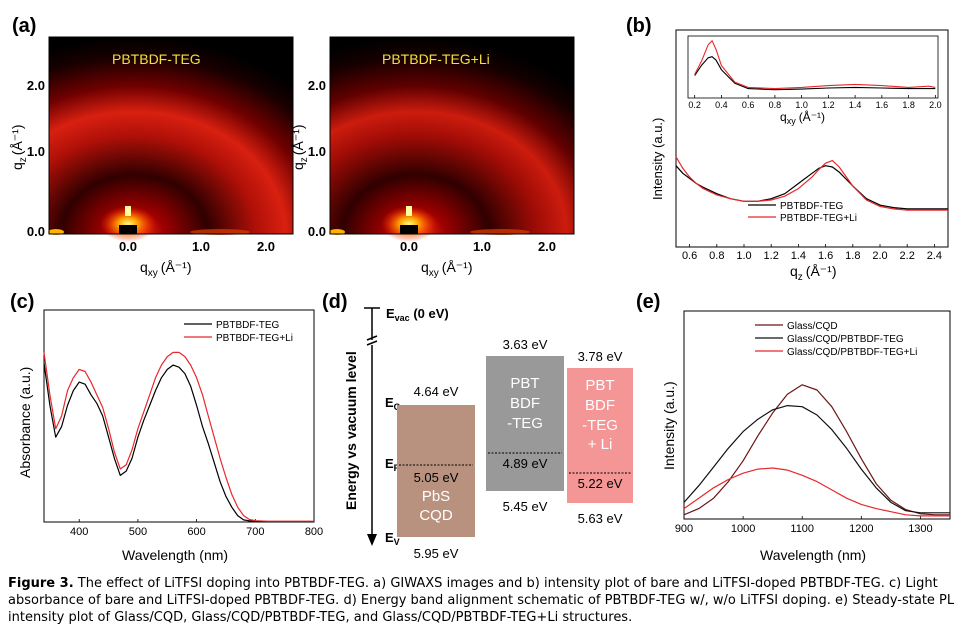  I want to click on giwaxs-image-left, so click(171, 139).